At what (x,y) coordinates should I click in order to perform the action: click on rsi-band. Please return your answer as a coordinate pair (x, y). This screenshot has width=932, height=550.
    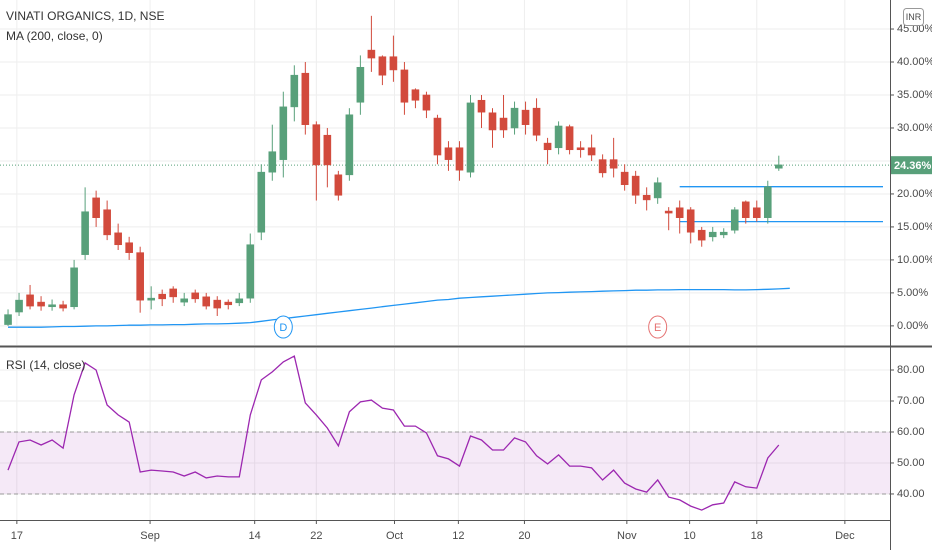
    Looking at the image, I should click on (445, 462).